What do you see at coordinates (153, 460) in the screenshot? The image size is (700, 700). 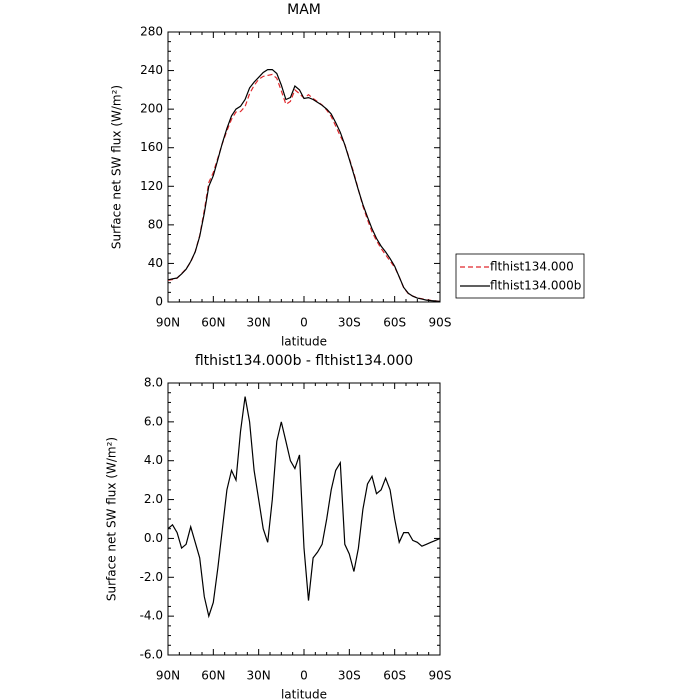 I see `y-tick-label: 4.0` at bounding box center [153, 460].